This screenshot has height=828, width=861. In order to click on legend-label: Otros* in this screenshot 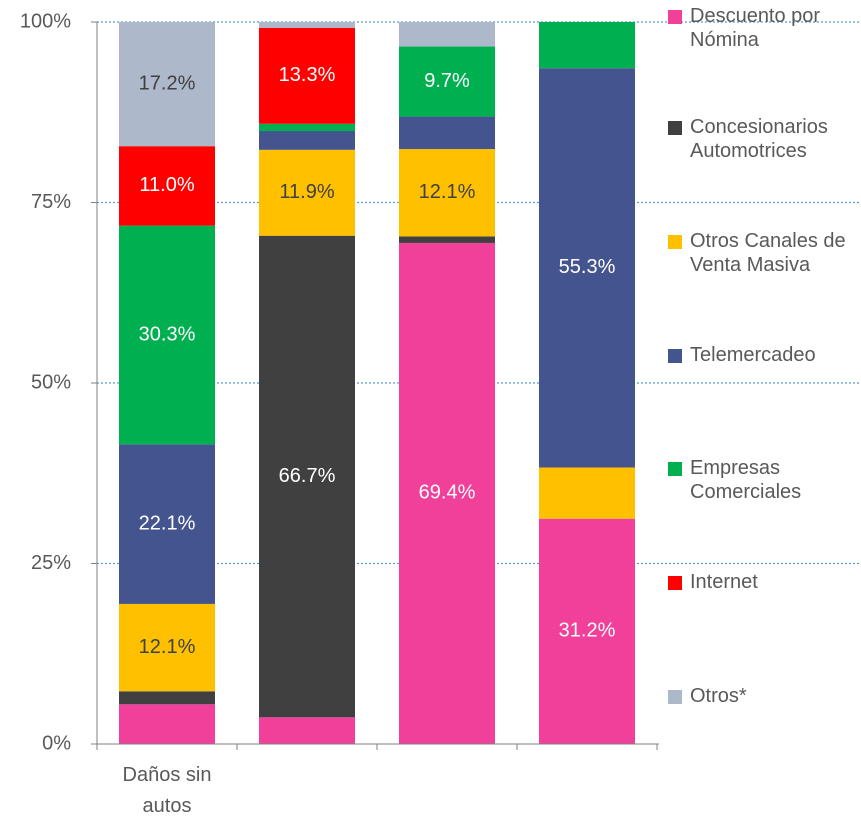, I will do `click(718, 696)`.